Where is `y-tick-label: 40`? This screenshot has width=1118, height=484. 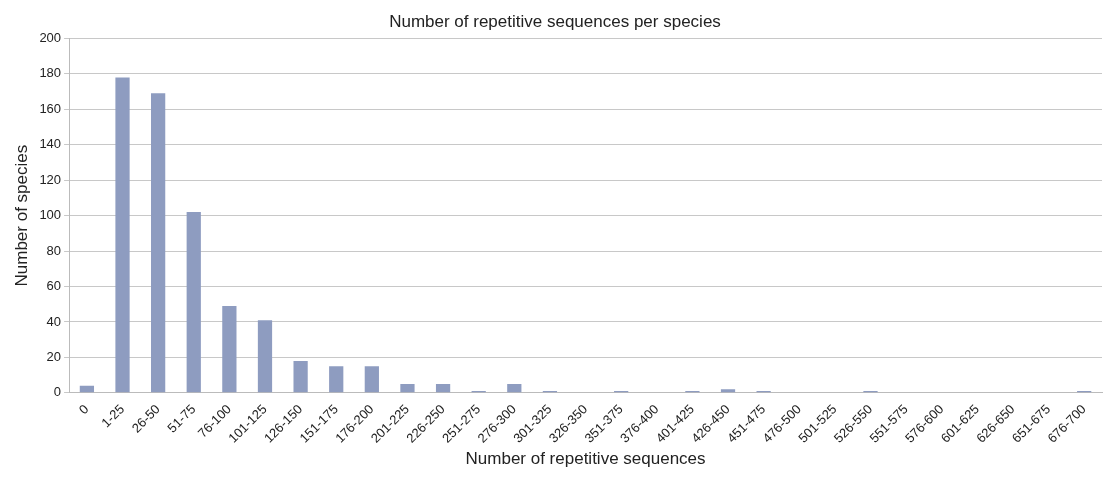 y-tick-label: 40 is located at coordinates (54, 321).